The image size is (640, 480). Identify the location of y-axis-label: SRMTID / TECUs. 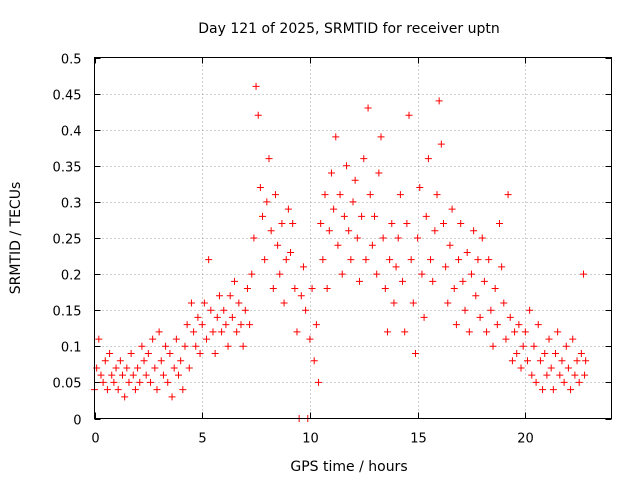
(16, 238).